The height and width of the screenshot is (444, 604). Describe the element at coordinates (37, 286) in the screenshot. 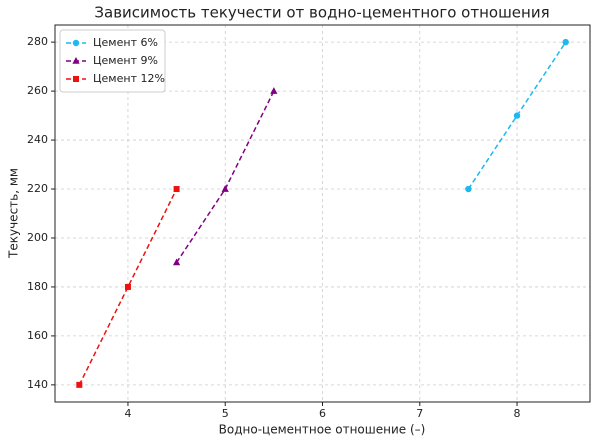

I see `y-tick-label: 180` at that location.